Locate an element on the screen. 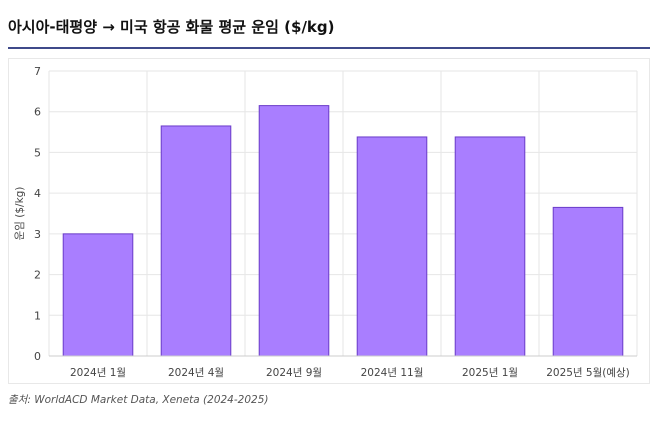  y-tick-label: 3 is located at coordinates (37, 234).